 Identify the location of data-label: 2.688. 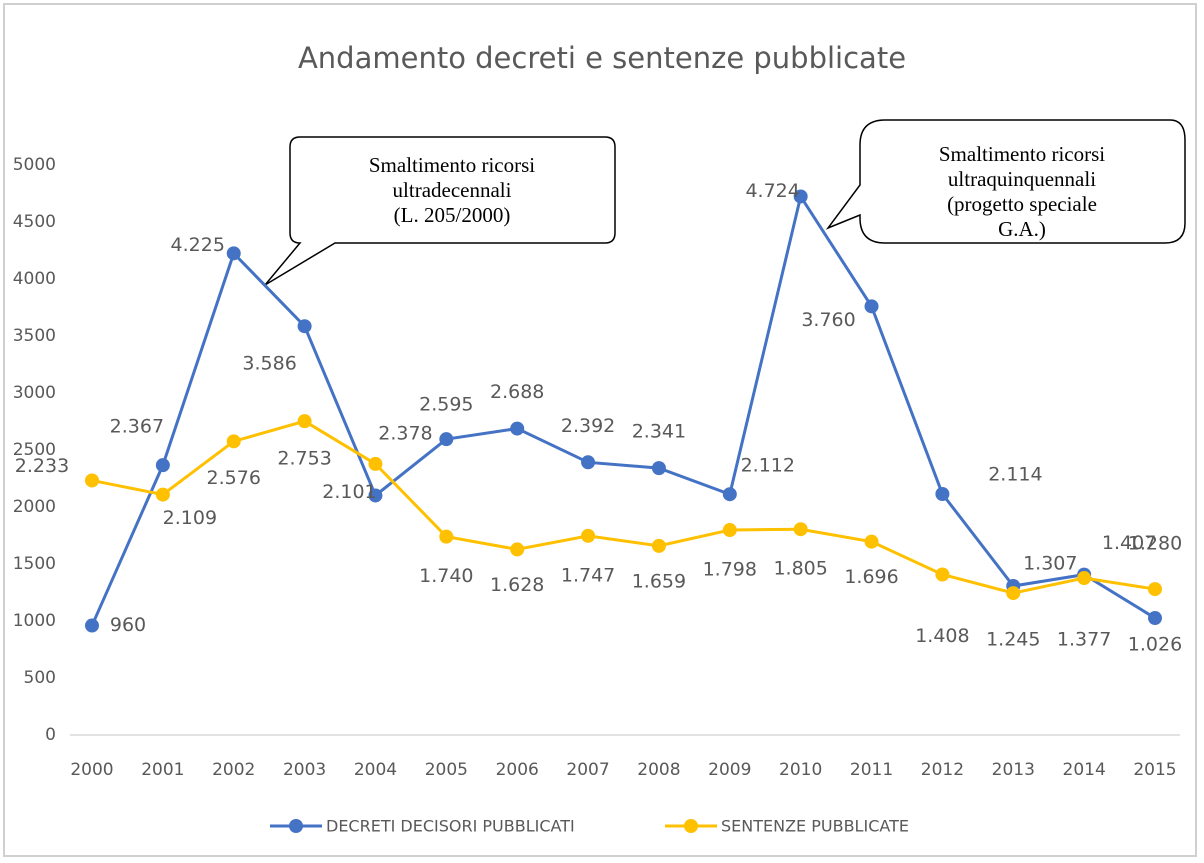
(517, 392).